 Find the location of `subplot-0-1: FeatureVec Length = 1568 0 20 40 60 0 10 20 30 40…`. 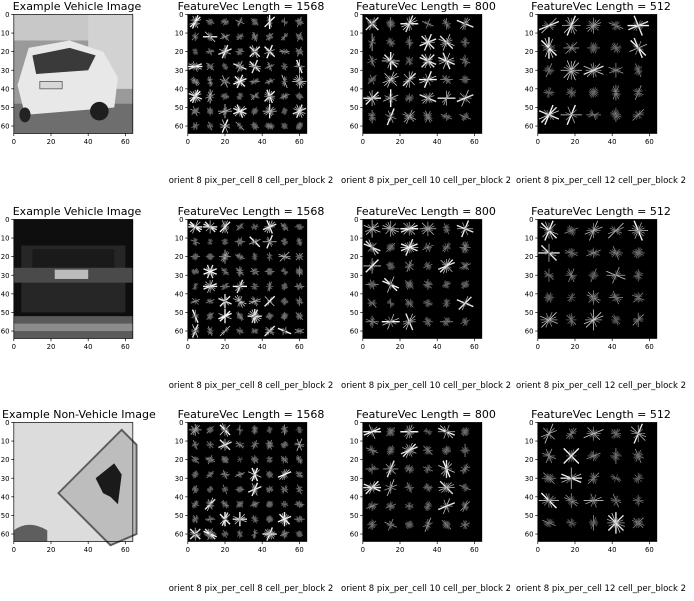

subplot-0-1: FeatureVec Length = 1568 0 20 40 60 0 10 20 30 40… is located at coordinates (251, 95).